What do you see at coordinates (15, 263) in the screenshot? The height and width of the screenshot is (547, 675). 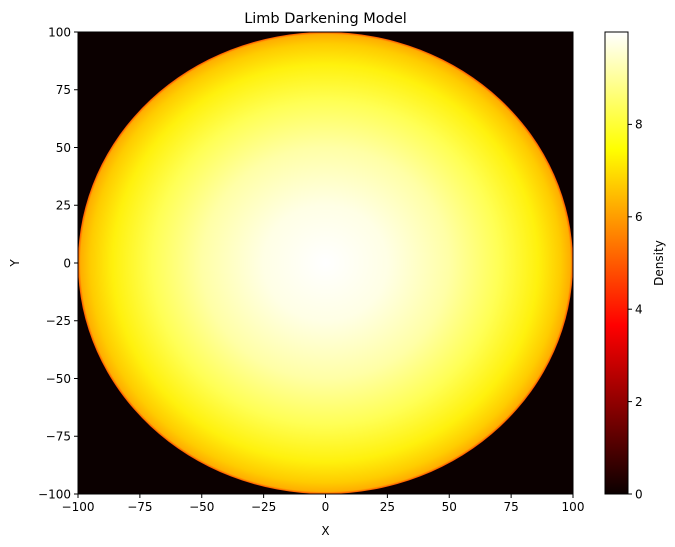 I see `y-axis-label: Y` at bounding box center [15, 263].